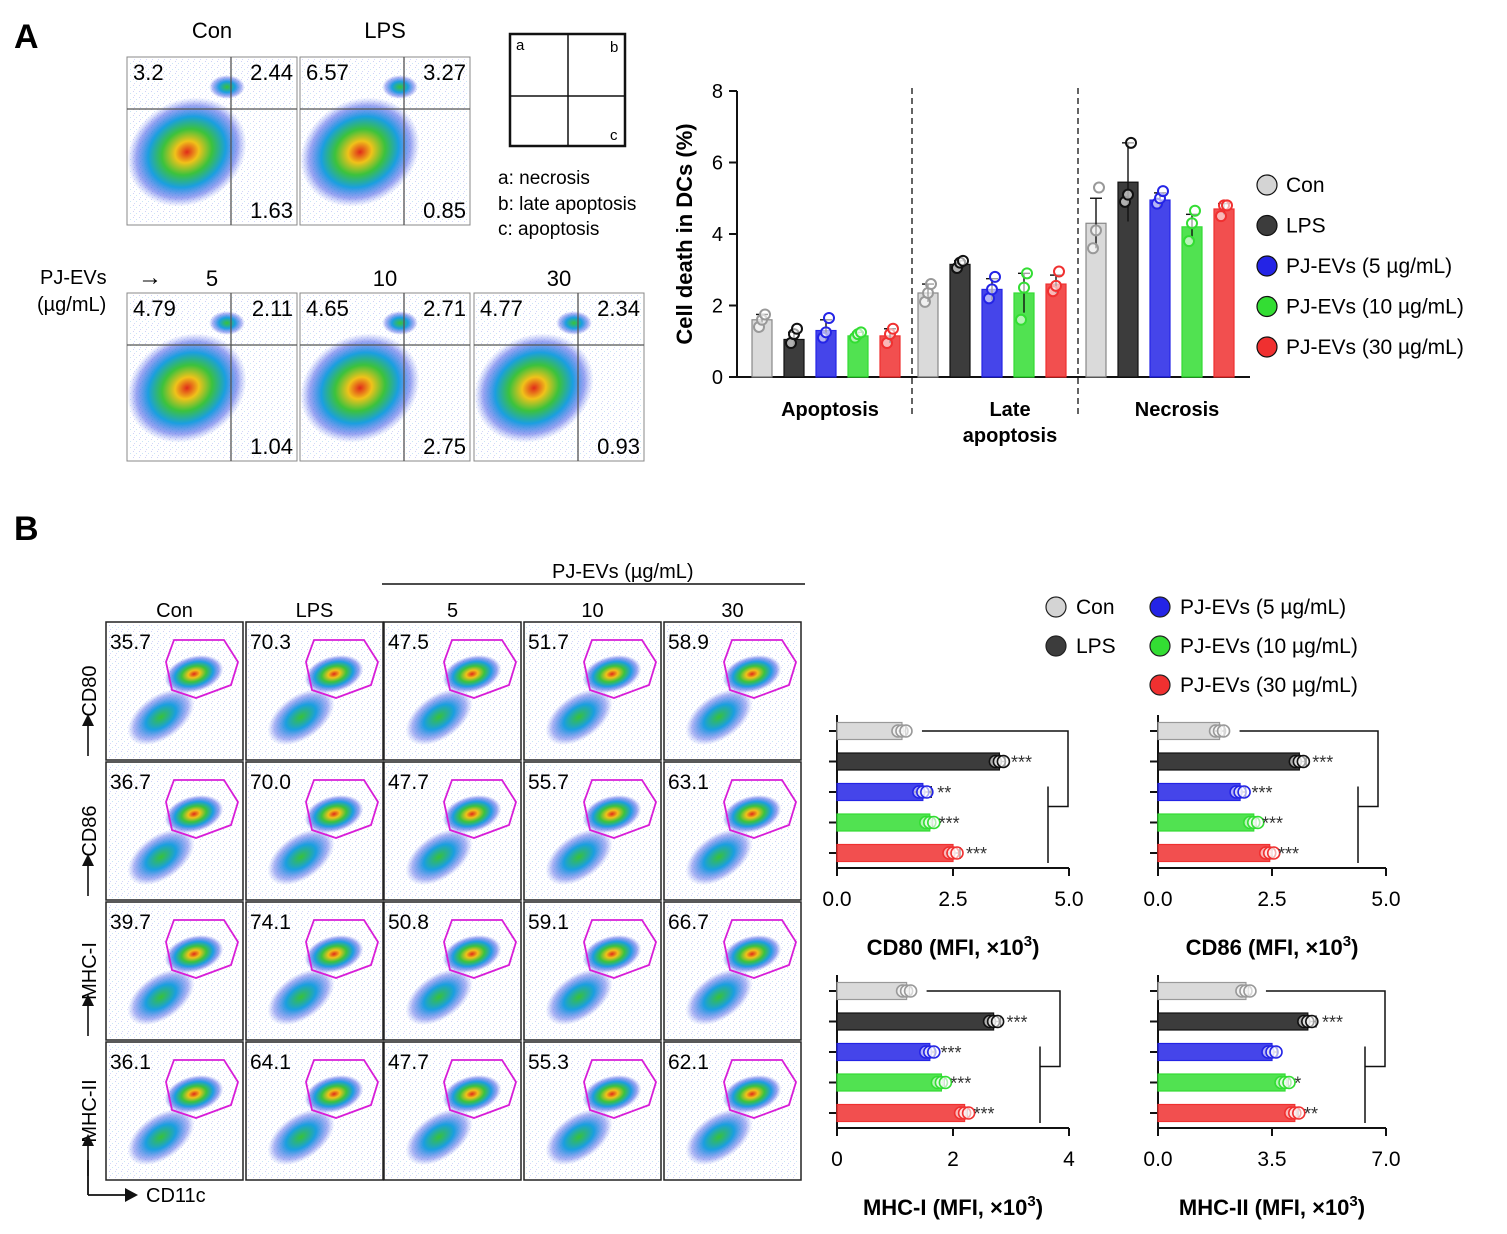  Describe the element at coordinates (623, 572) in the screenshot. I see `panel-b-group-header: PJ-EVs (µg/mL)` at that location.